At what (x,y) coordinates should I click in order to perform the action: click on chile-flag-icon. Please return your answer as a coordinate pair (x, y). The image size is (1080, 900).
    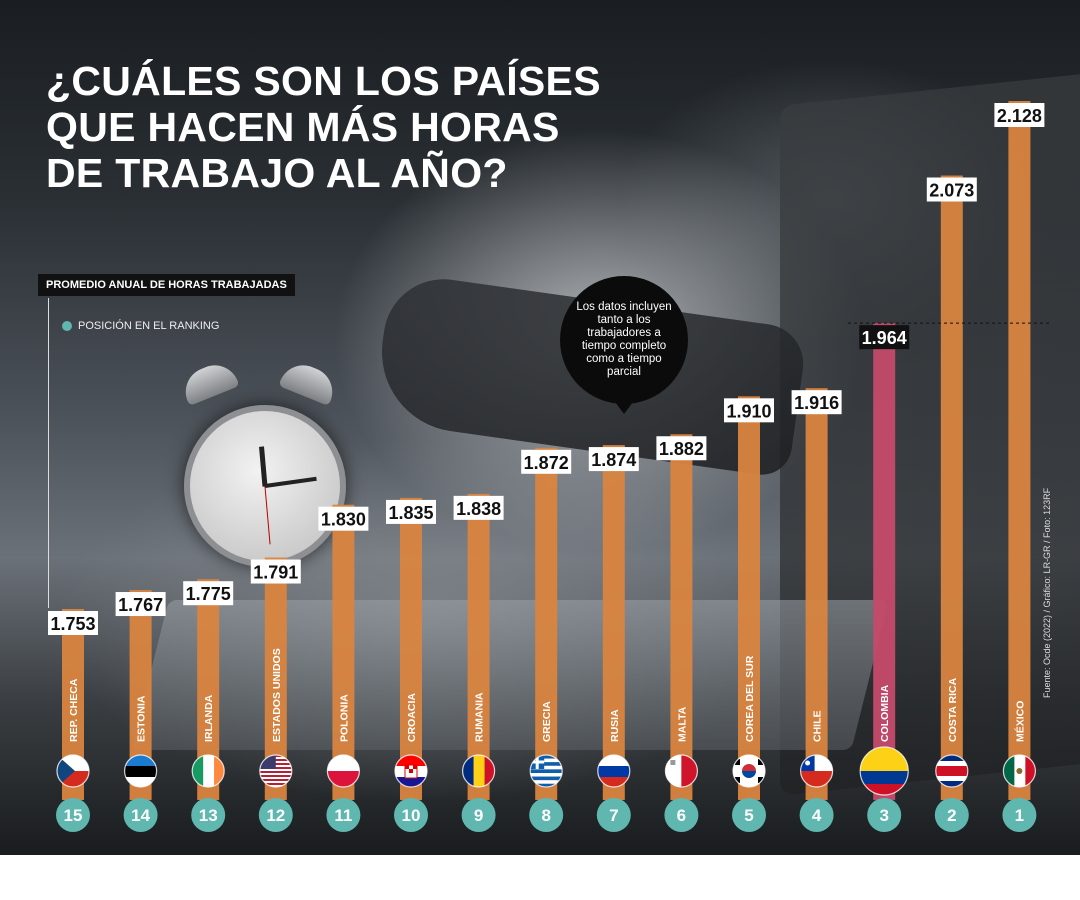
    Looking at the image, I should click on (816, 771).